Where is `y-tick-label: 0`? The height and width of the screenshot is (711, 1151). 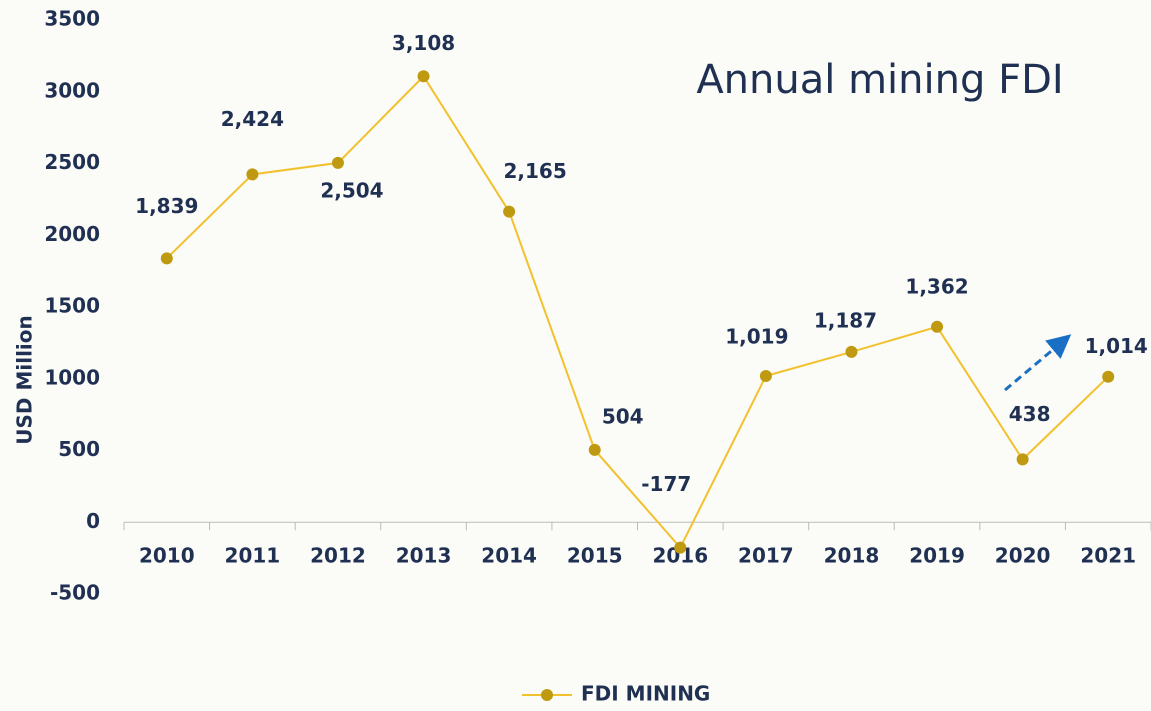
y-tick-label: 0 is located at coordinates (93, 521).